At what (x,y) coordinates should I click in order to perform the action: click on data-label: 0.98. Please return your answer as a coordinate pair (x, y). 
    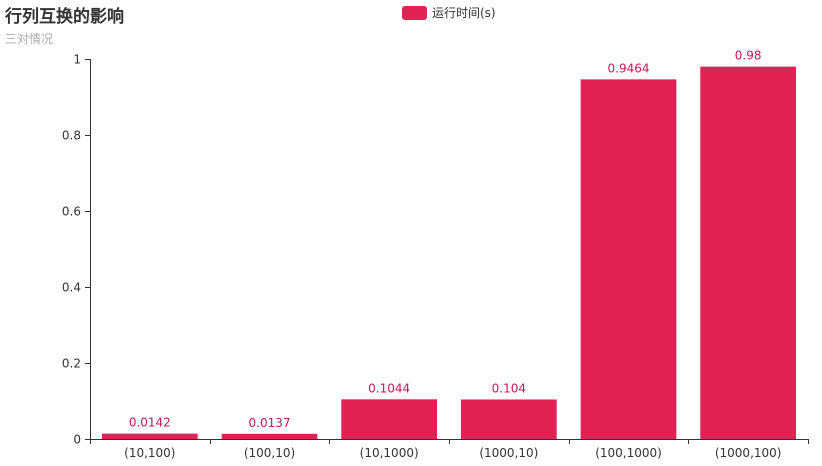
    Looking at the image, I should click on (748, 56).